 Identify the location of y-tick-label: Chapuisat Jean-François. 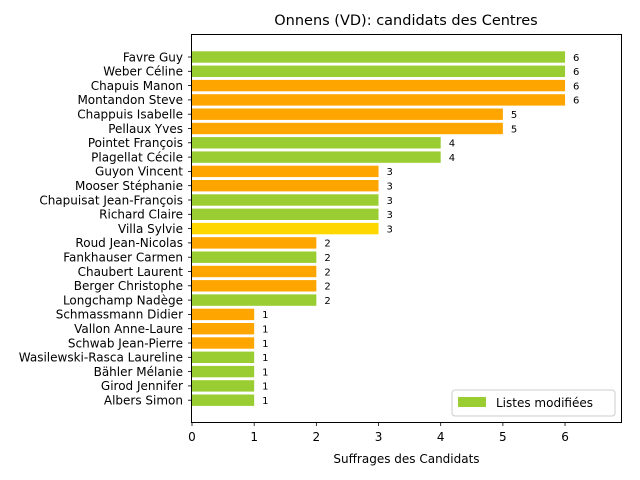
(111, 200).